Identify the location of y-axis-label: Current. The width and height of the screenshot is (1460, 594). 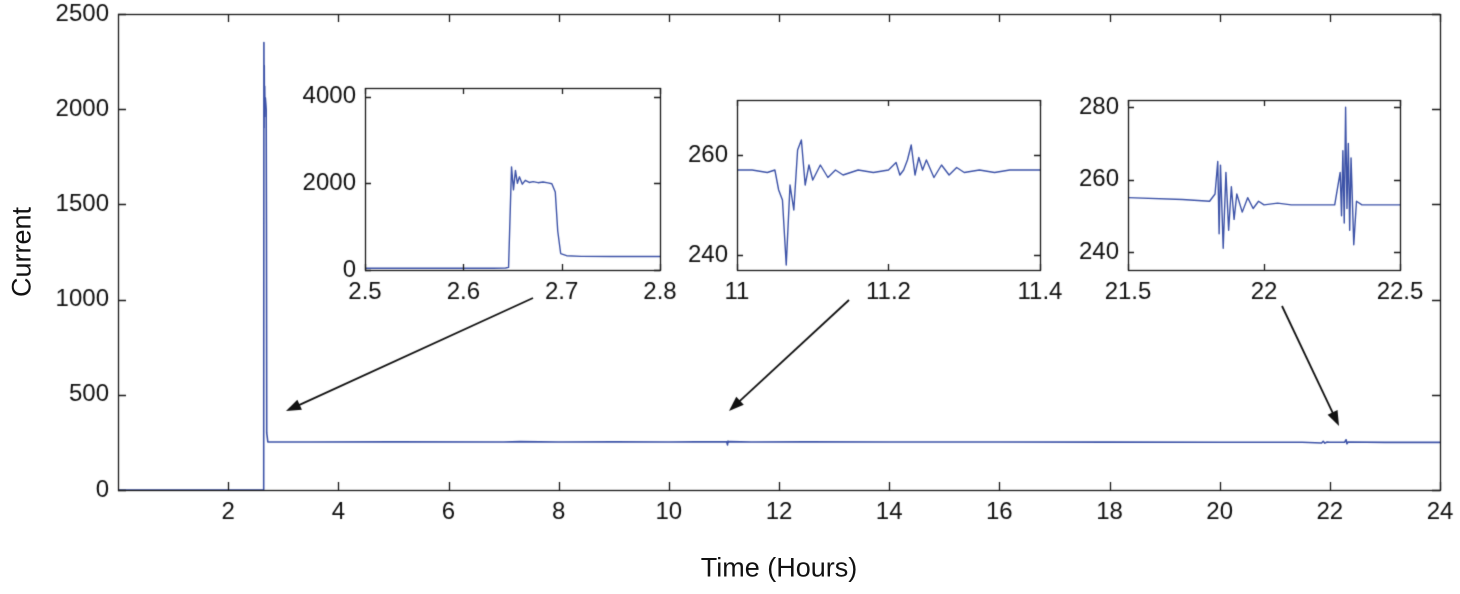
(21, 252).